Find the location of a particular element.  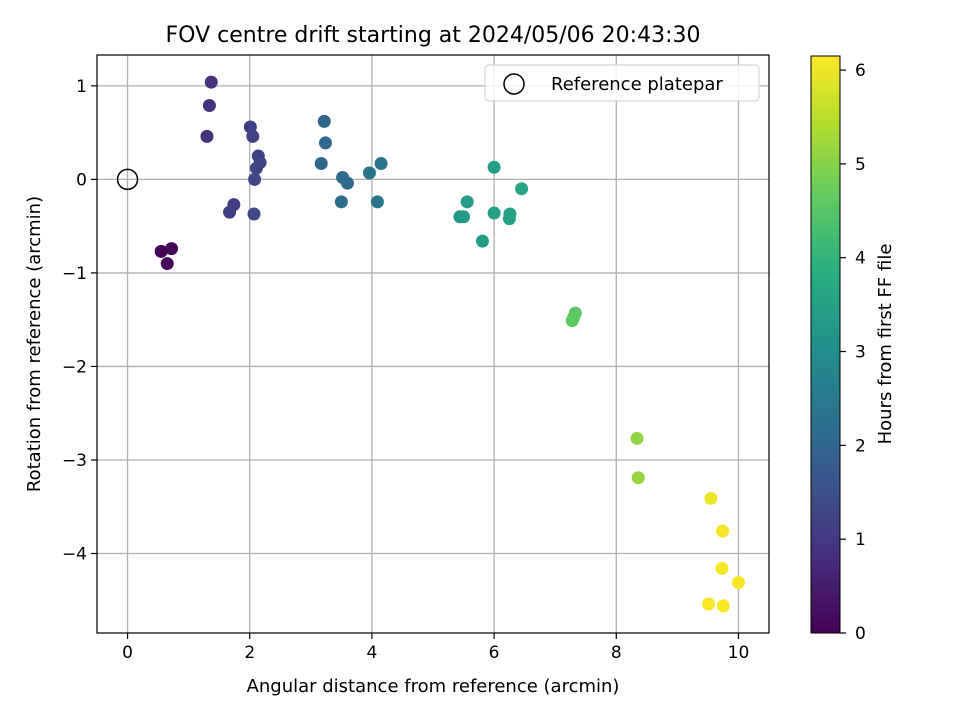

colorbar-tick-label: 5 is located at coordinates (860, 165).